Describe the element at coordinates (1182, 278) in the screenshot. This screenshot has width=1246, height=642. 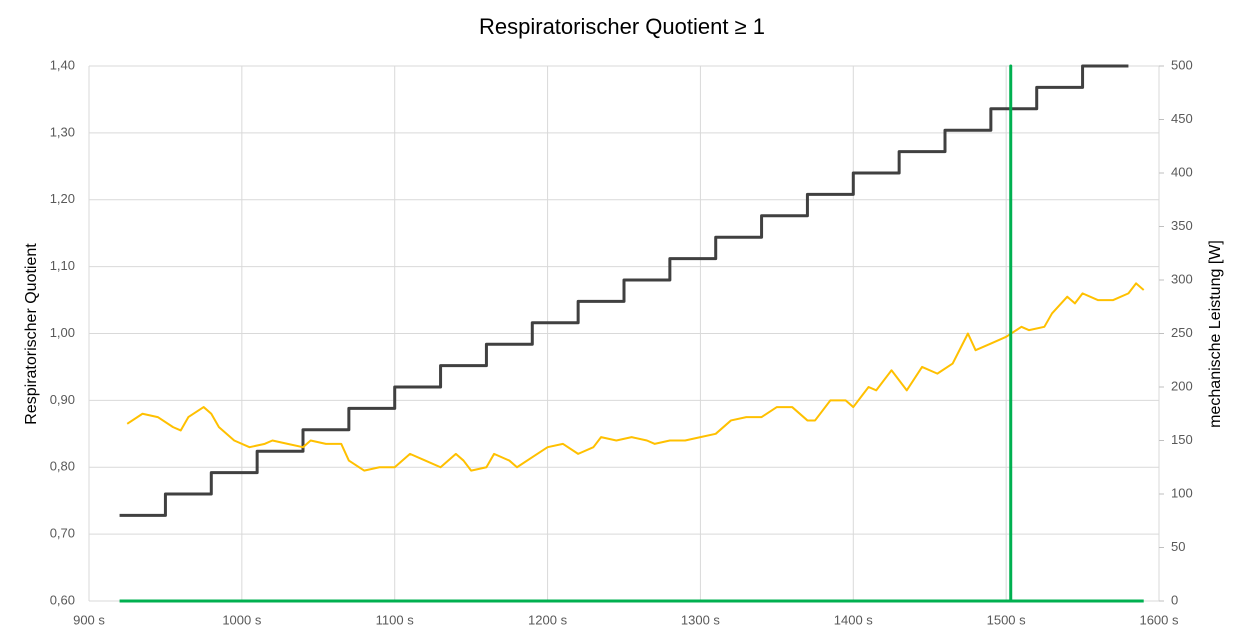
I see `y2-tick-label: 300` at that location.